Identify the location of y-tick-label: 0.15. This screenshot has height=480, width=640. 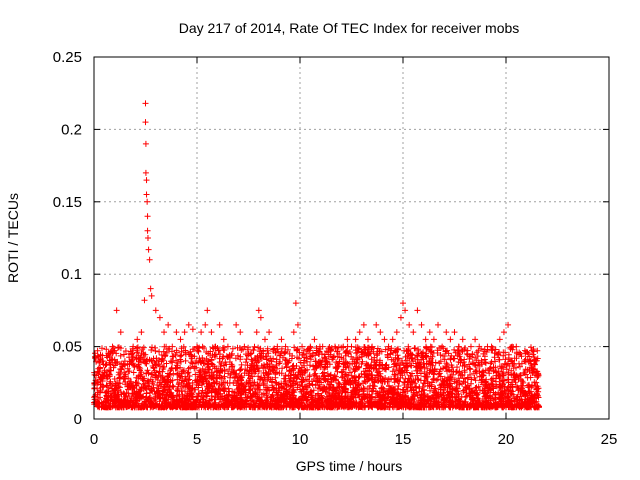
(67, 202).